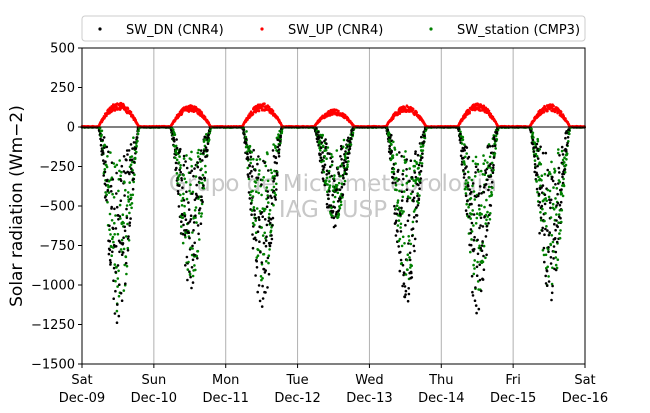  Describe the element at coordinates (154, 398) in the screenshot. I see `x-tick-date: Dec-10` at that location.